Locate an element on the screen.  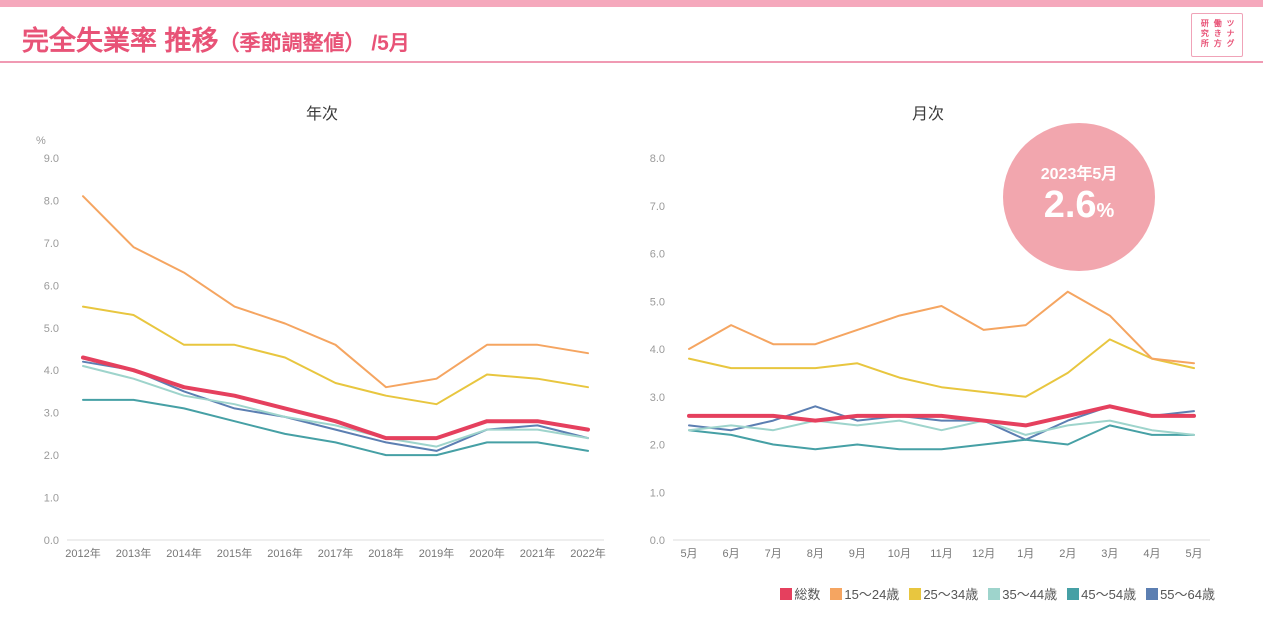
svg-text: 12月 is located at coordinates (983, 554).